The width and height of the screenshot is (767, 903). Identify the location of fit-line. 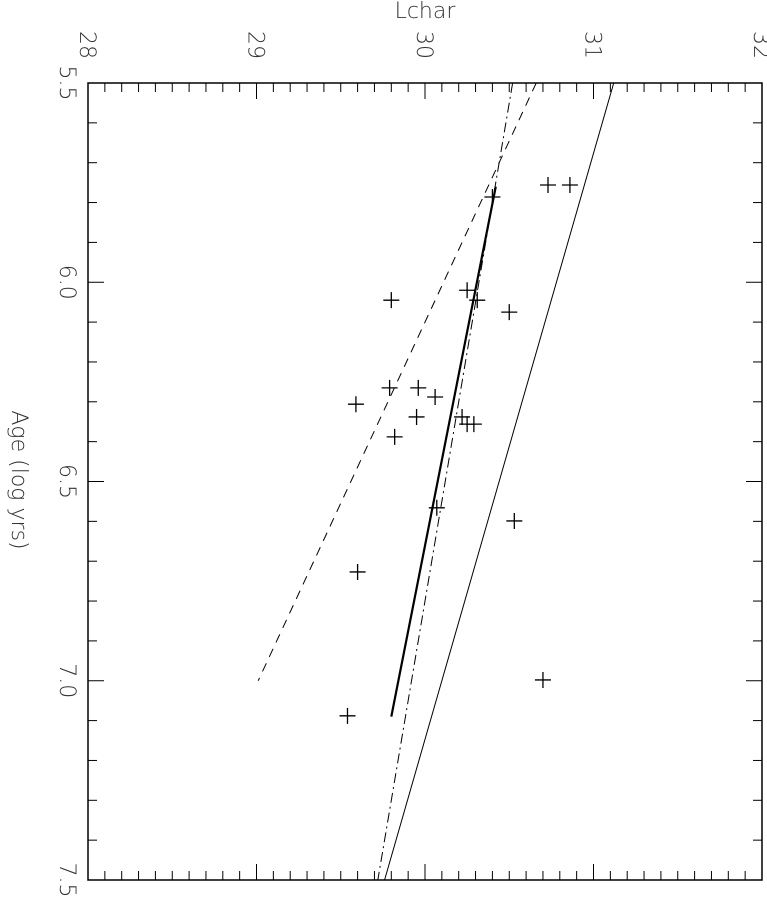
(443, 451).